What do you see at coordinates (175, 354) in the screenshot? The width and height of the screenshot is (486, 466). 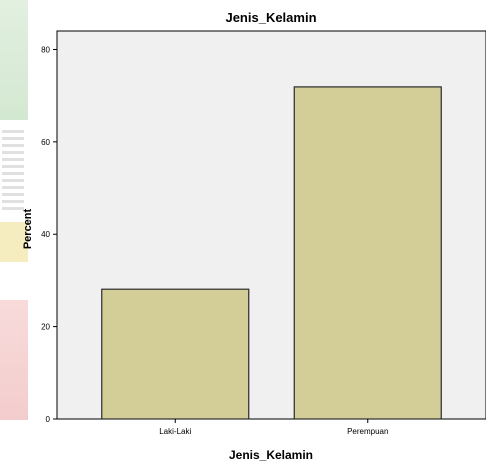 I see `bar-laki-laki` at bounding box center [175, 354].